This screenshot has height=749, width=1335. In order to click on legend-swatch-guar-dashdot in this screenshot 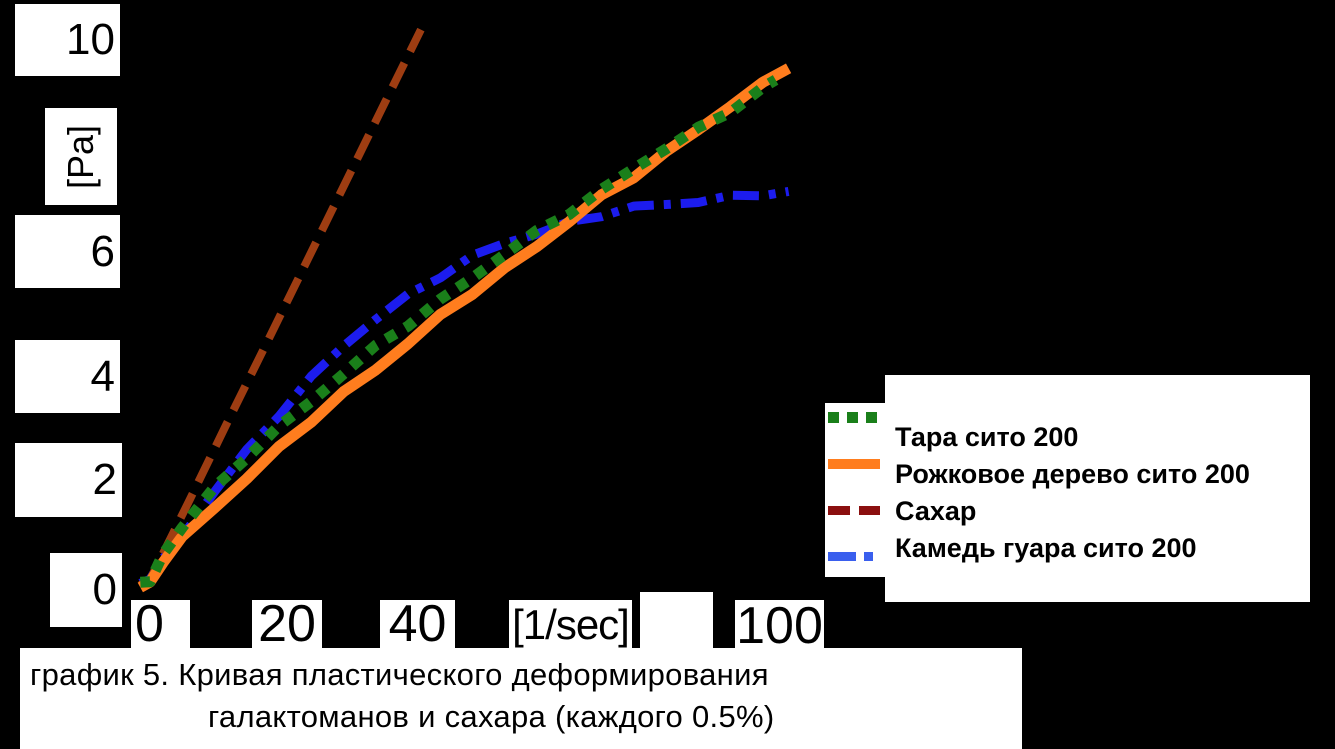, I will do `click(854, 556)`.